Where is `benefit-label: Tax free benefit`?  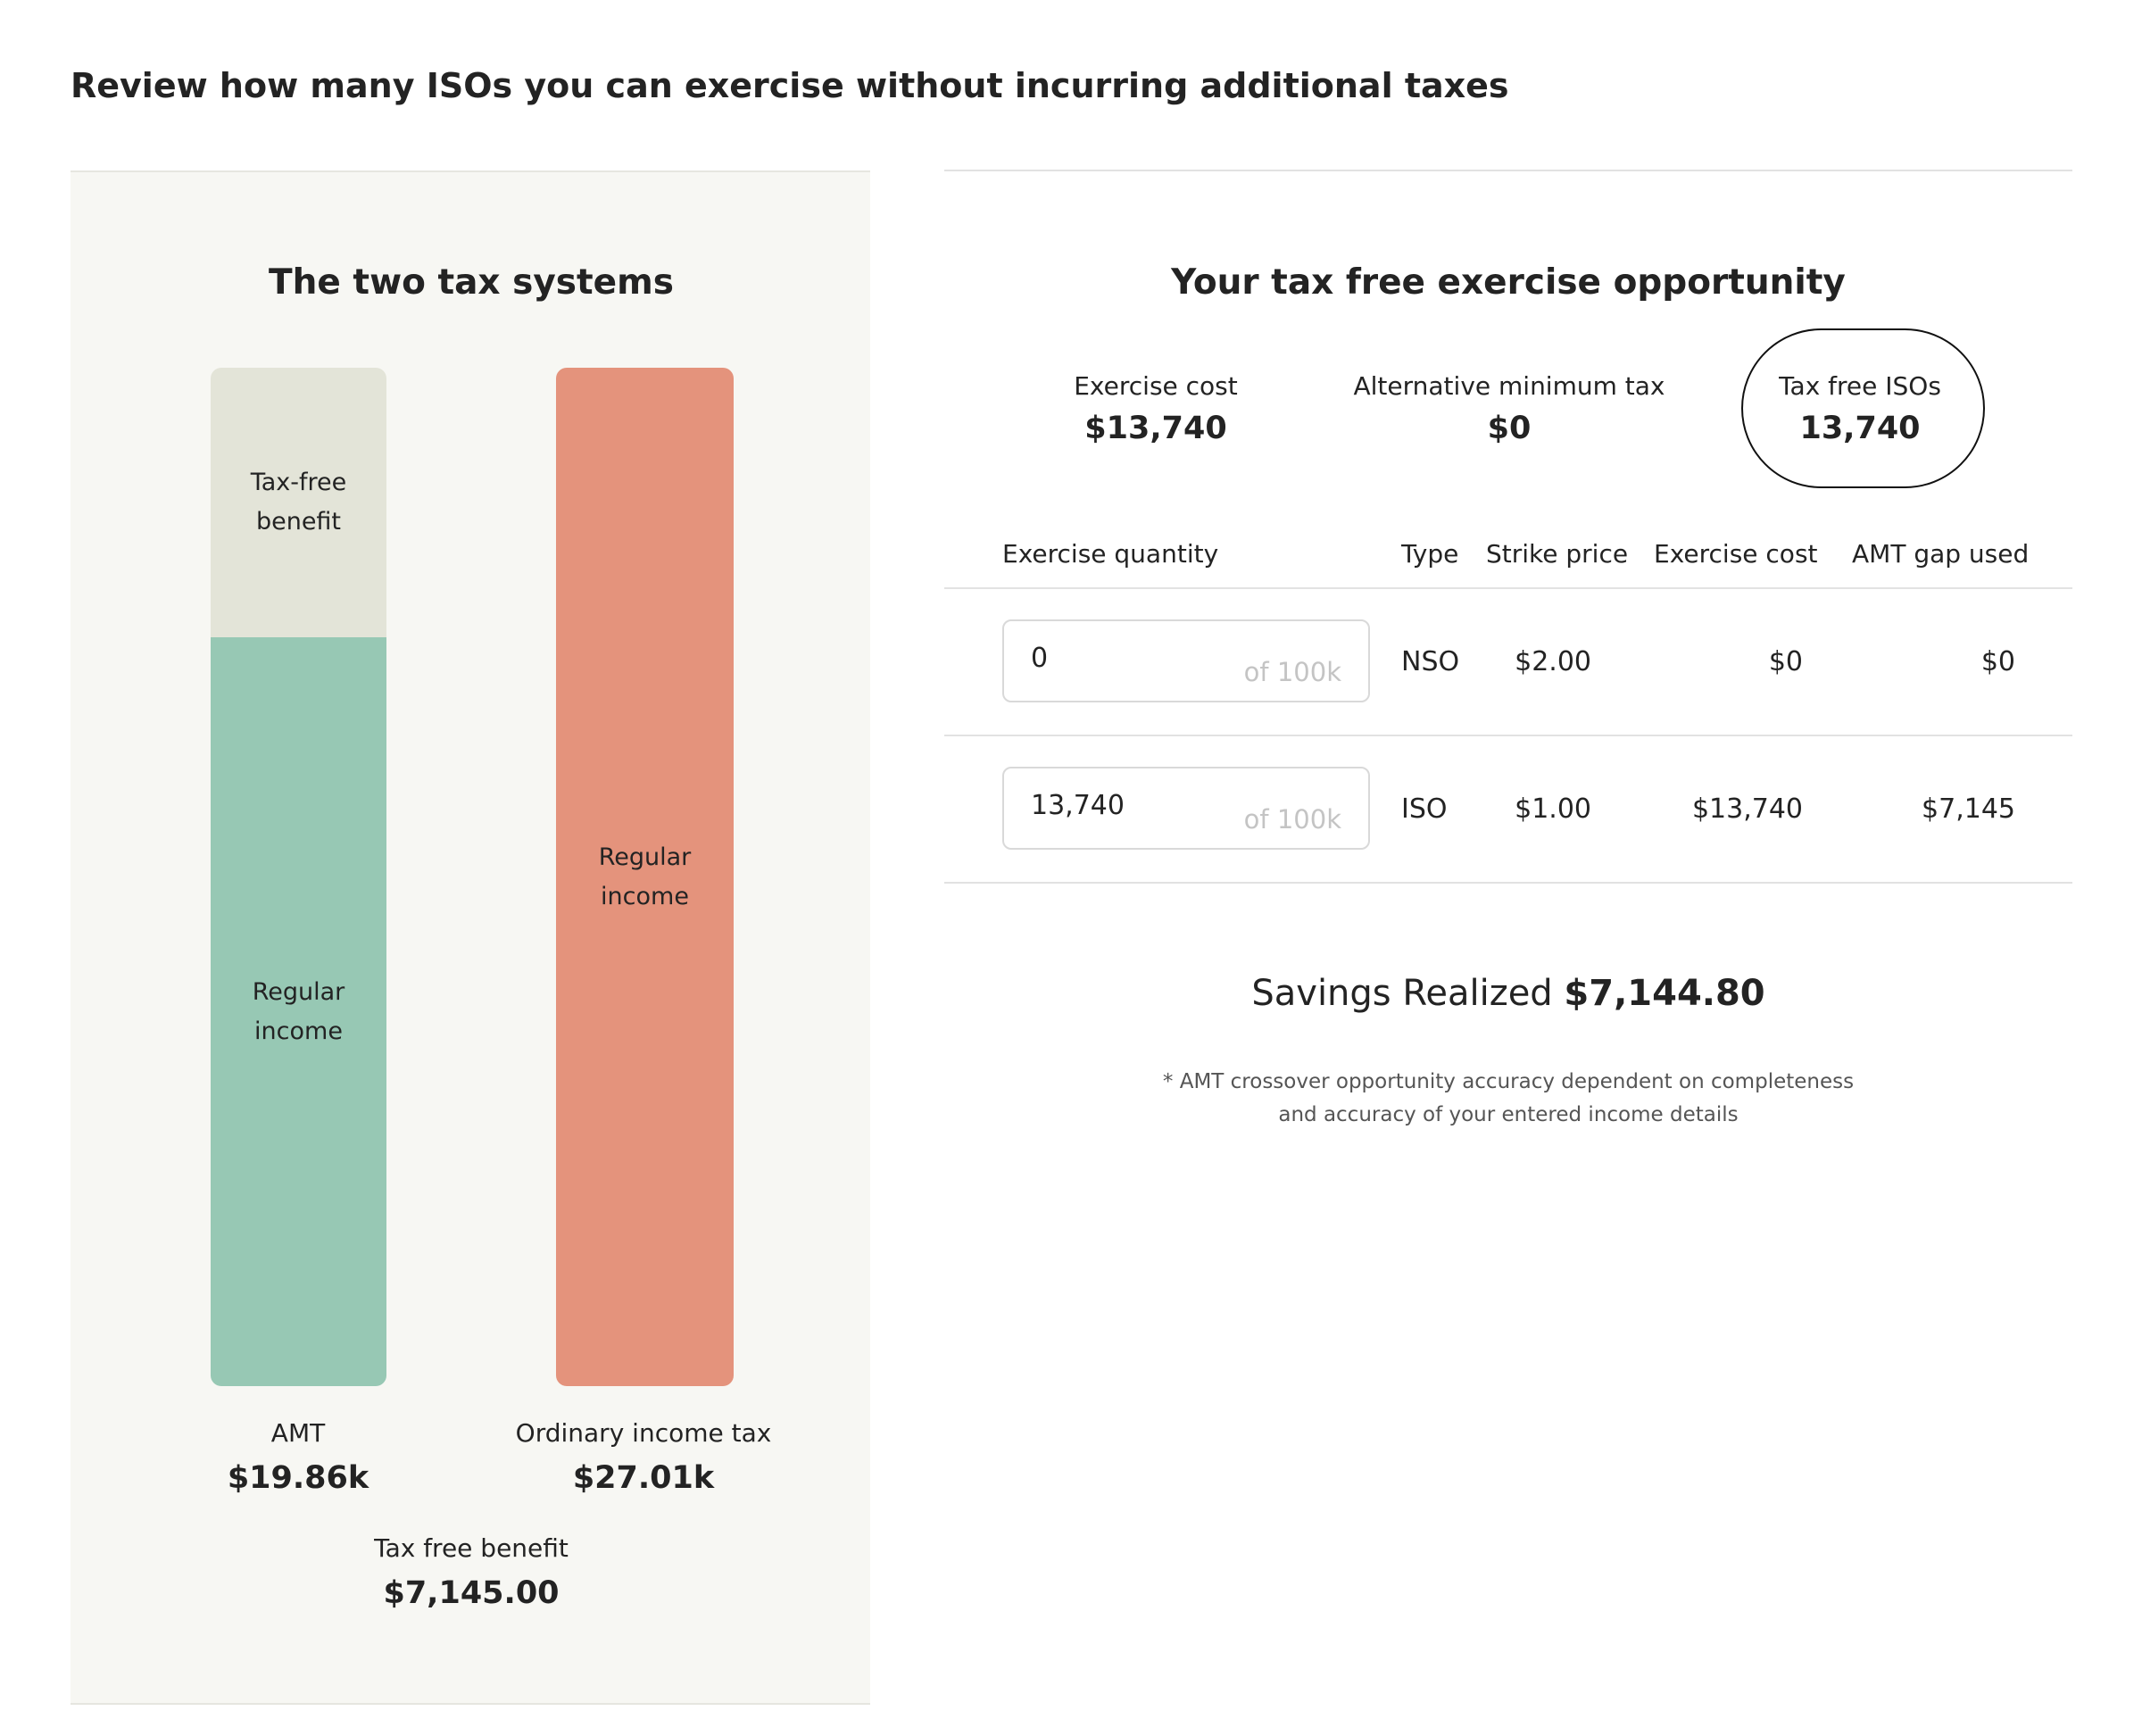
benefit-label: Tax free benefit is located at coordinates (471, 1548).